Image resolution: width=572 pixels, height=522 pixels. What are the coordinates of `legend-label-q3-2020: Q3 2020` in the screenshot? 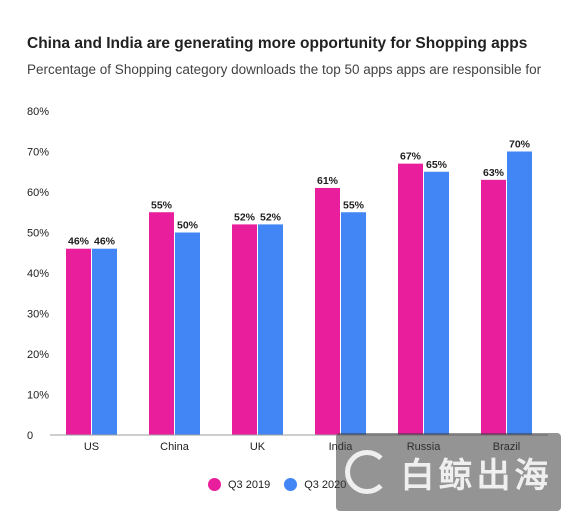 It's located at (325, 484).